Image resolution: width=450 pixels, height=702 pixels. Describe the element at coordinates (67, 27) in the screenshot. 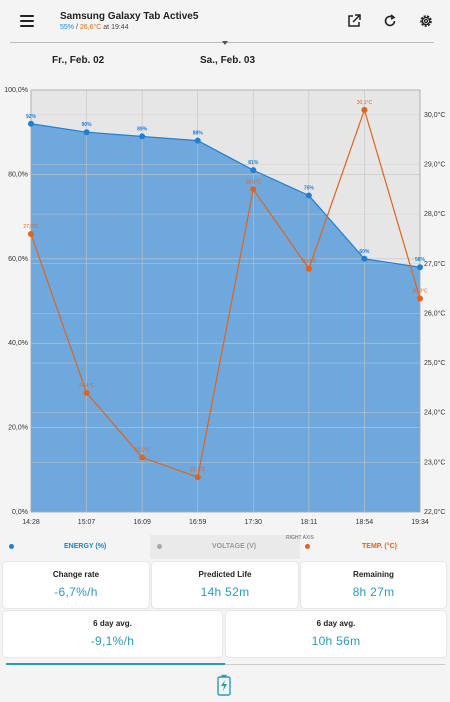

I see `battery-percent: 55%` at that location.